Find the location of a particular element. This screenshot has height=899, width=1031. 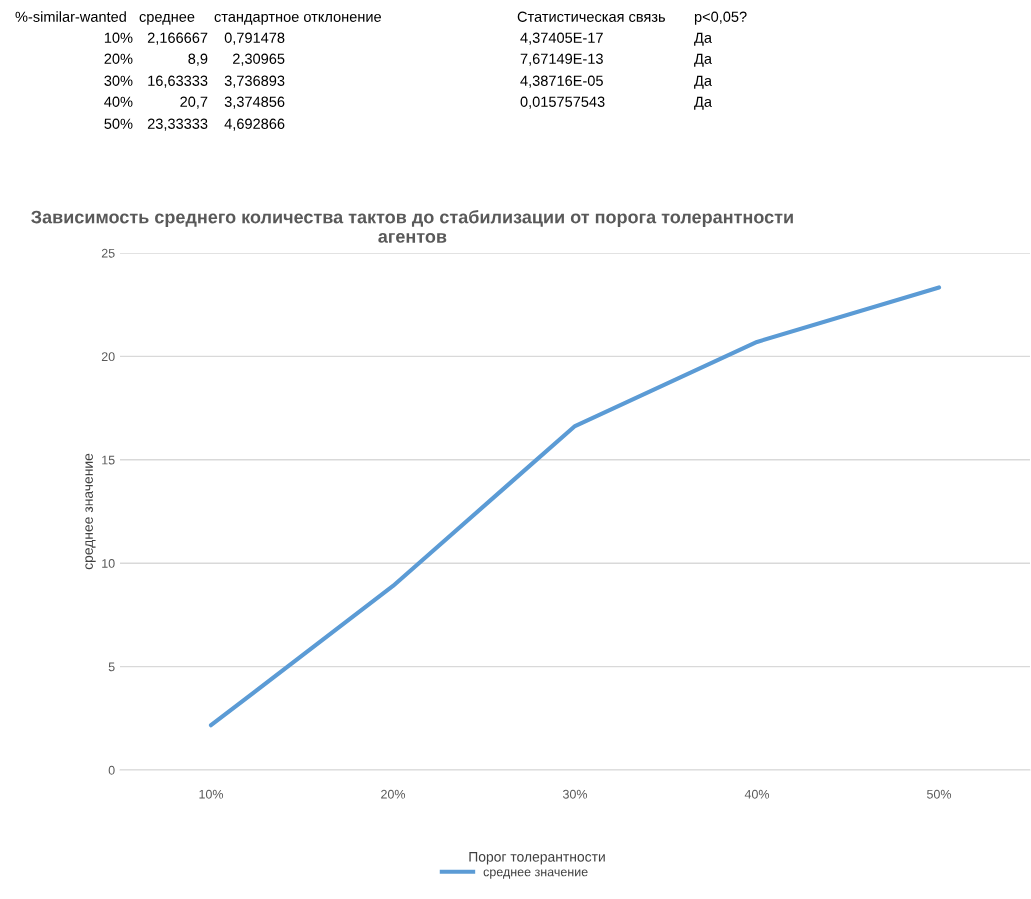

category-label: 10% is located at coordinates (118, 37).